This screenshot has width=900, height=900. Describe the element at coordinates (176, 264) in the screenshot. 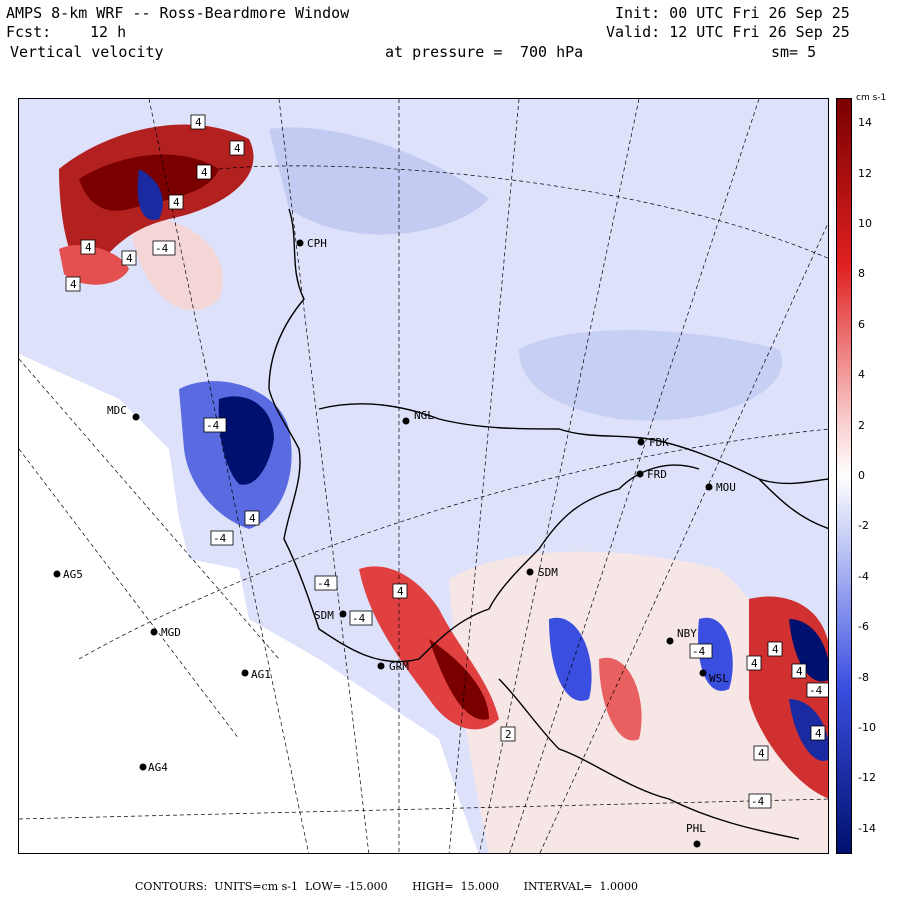

I see `field-ascent-west` at that location.